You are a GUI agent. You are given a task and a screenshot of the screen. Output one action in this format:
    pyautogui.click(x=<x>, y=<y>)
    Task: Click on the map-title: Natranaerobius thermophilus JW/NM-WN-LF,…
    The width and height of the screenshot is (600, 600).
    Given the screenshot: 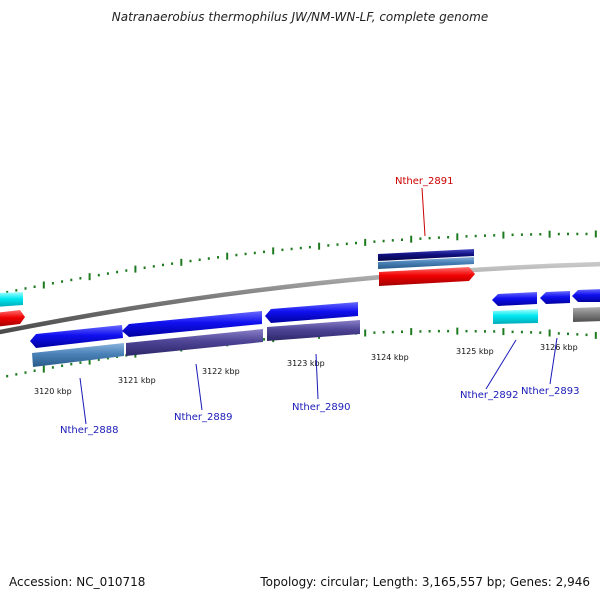 What is the action you would take?
    pyautogui.click(x=300, y=17)
    